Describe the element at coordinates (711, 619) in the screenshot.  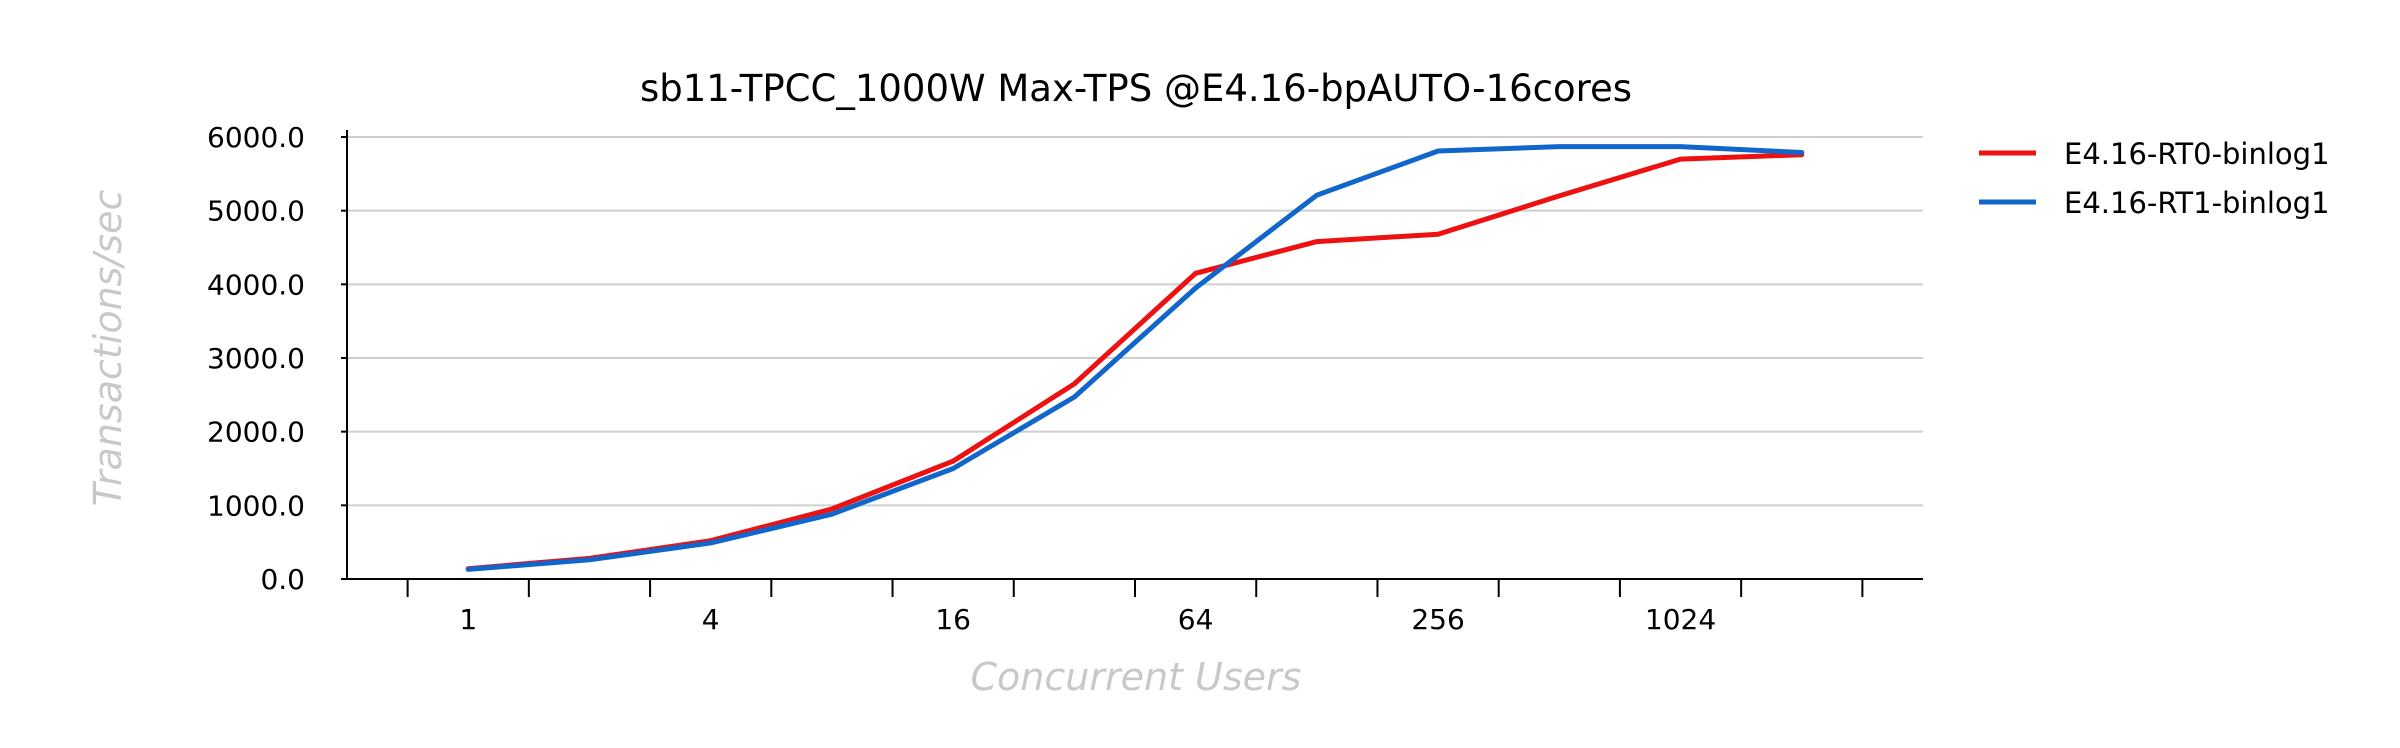
I see `x-tick-label: 4` at that location.